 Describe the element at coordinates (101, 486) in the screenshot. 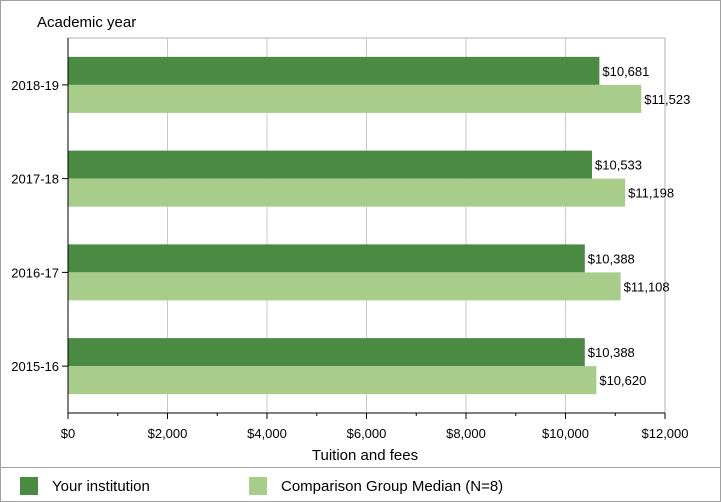

I see `legend-label-your-institution: Your institution` at that location.